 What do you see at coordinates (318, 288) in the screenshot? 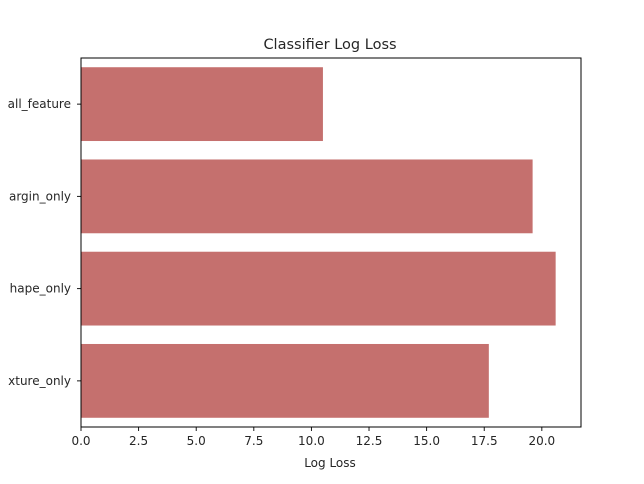
I see `bar-hape_only` at bounding box center [318, 288].